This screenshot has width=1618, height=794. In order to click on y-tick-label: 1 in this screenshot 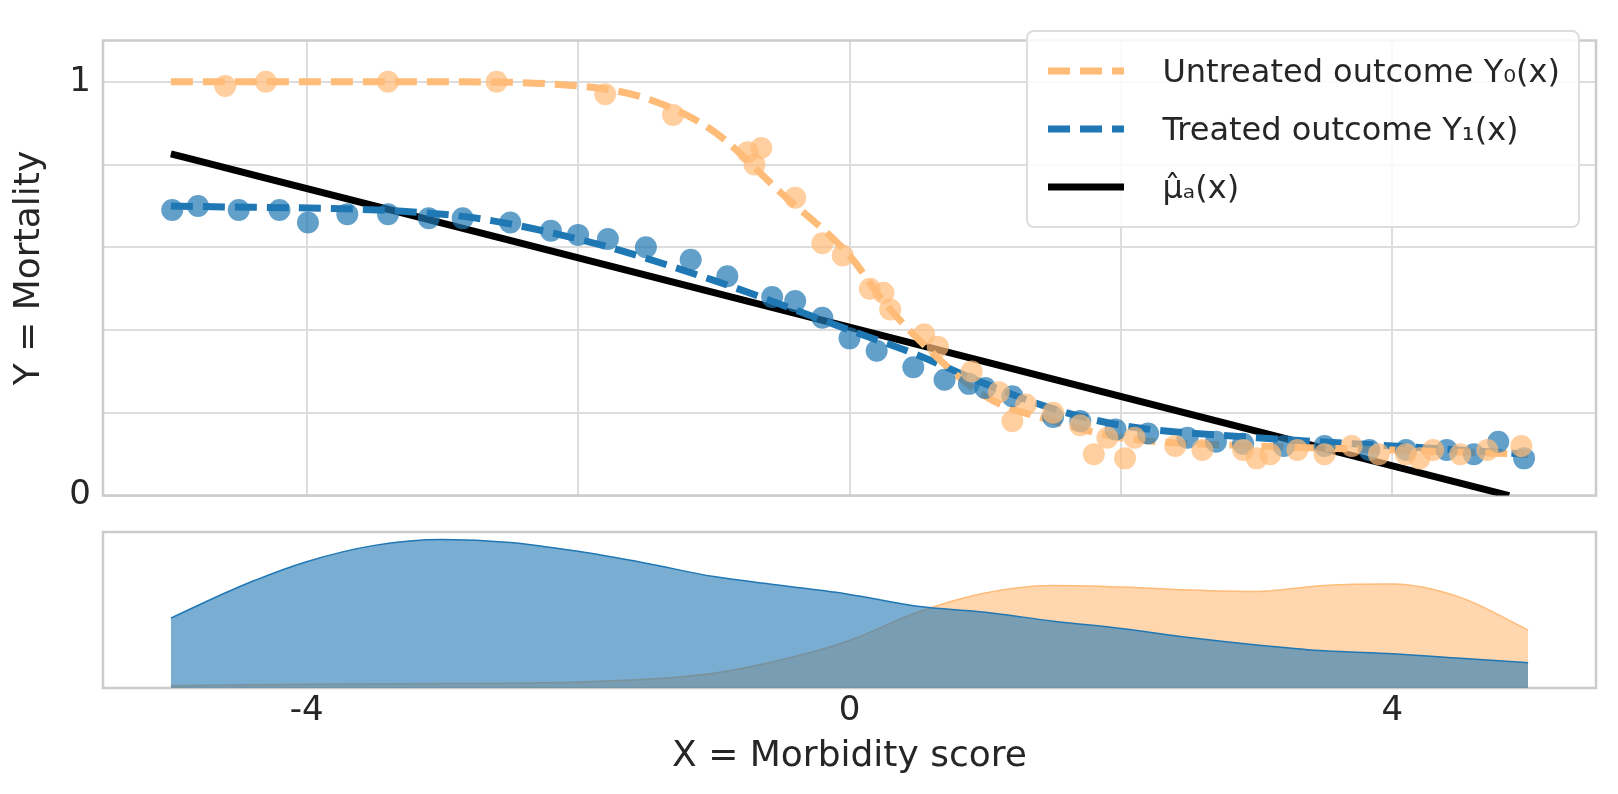, I will do `click(80, 78)`.